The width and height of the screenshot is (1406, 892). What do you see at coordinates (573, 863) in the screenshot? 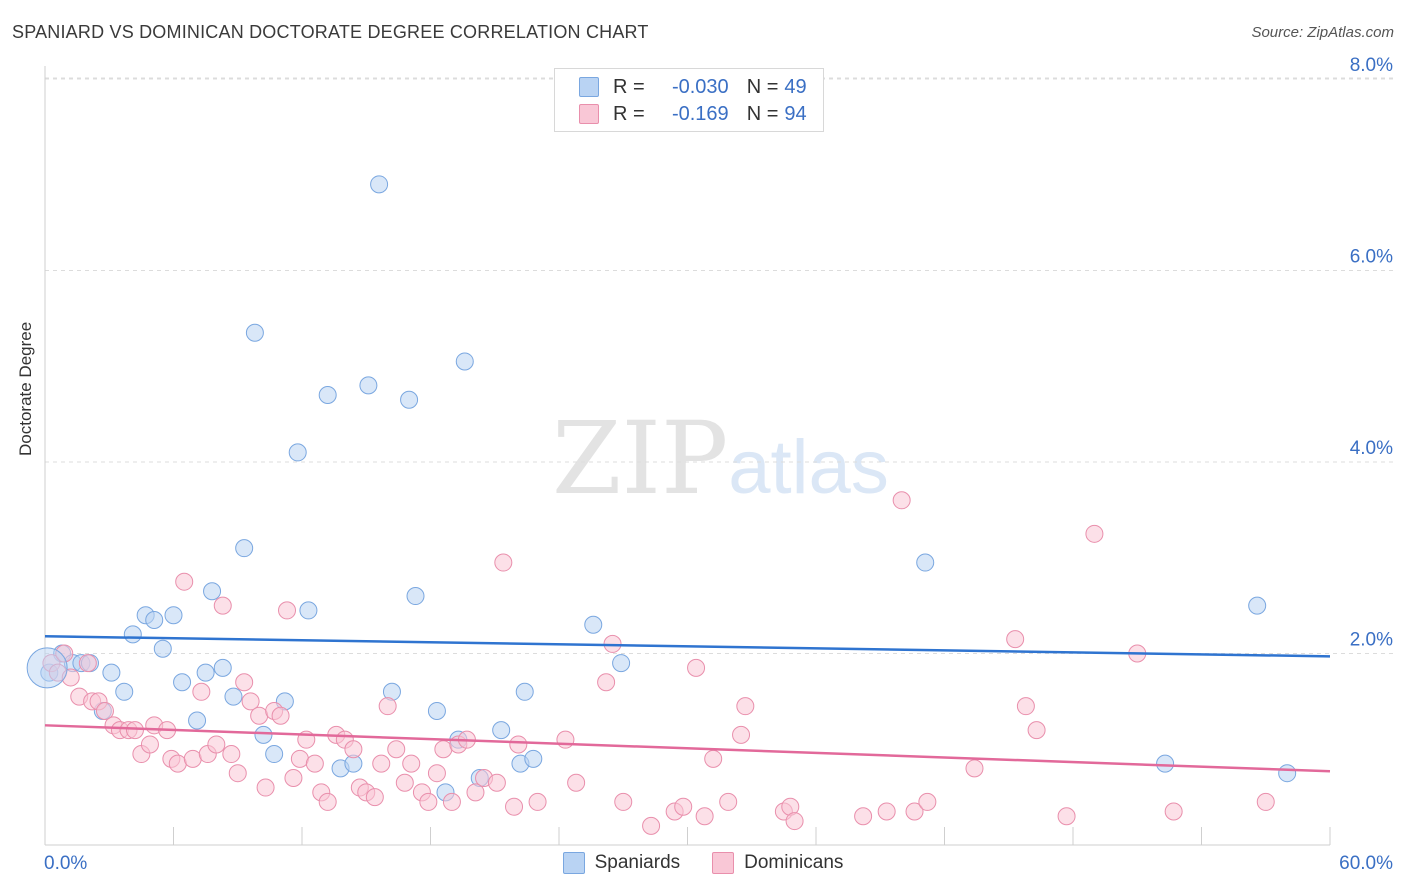
I see `series-swatch-spaniards` at bounding box center [573, 863].